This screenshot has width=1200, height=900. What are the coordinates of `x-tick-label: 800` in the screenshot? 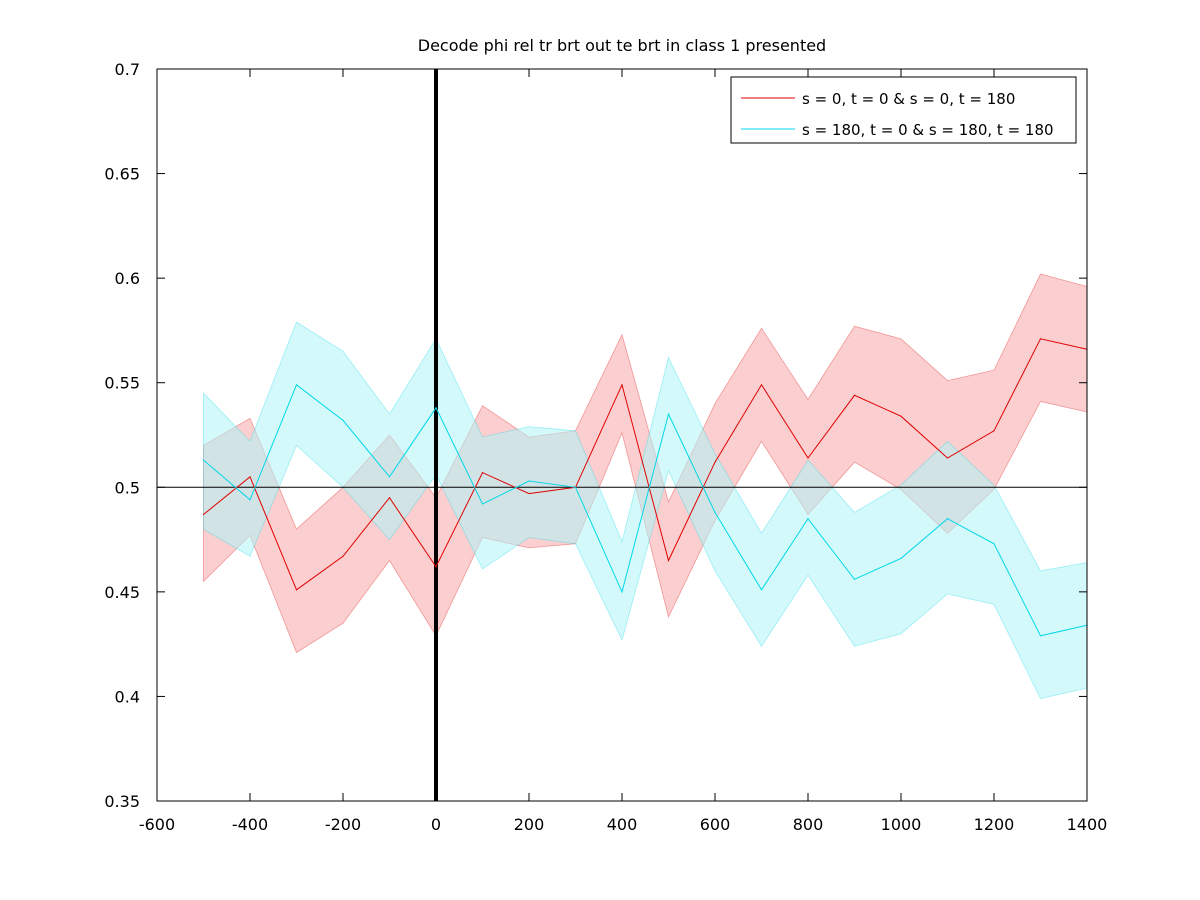 It's located at (808, 824).